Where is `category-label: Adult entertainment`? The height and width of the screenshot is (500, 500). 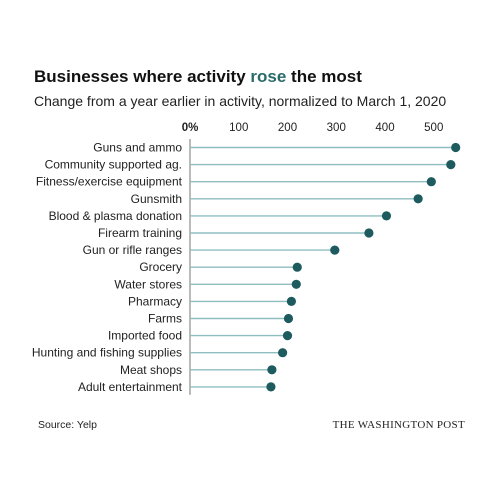
category-label: Adult entertainment is located at coordinates (130, 387).